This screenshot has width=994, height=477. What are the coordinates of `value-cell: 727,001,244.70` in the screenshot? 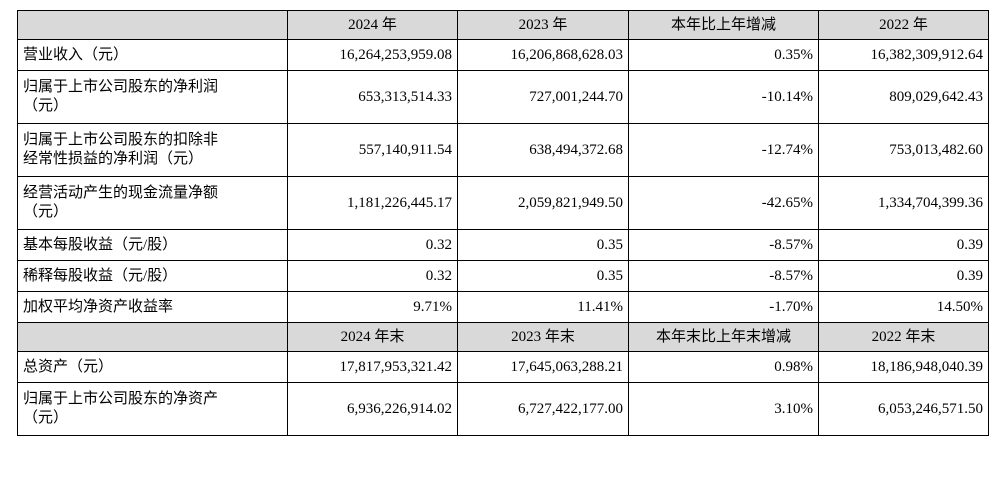 It's located at (543, 97).